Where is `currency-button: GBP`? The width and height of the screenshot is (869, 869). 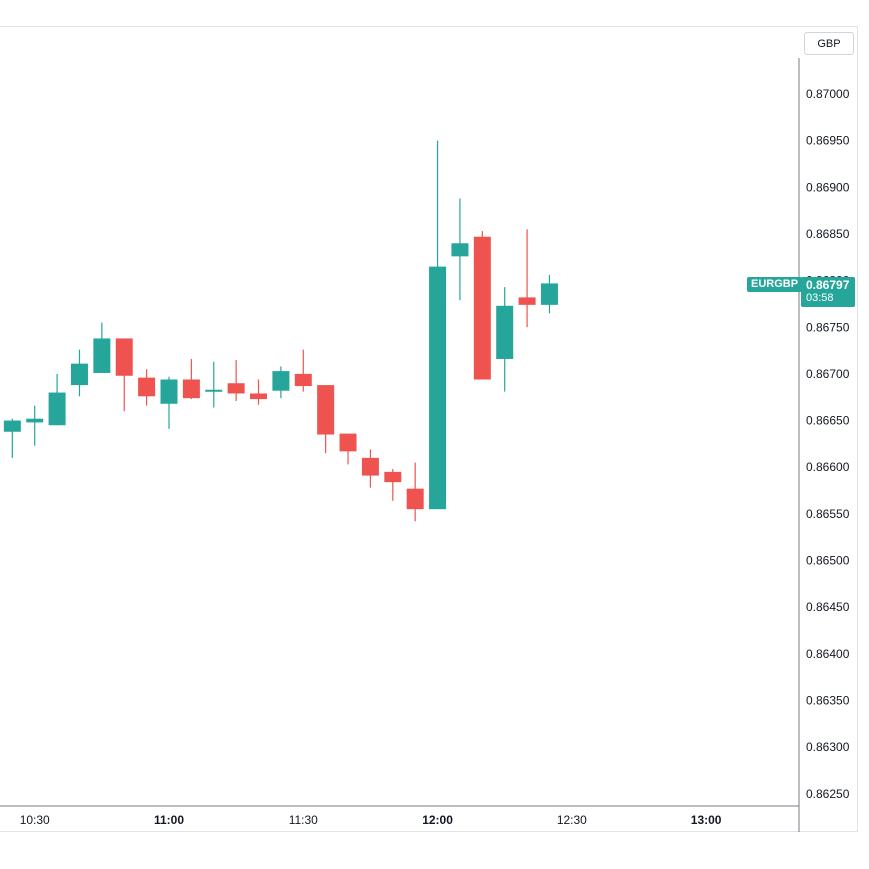 currency-button: GBP is located at coordinates (829, 43).